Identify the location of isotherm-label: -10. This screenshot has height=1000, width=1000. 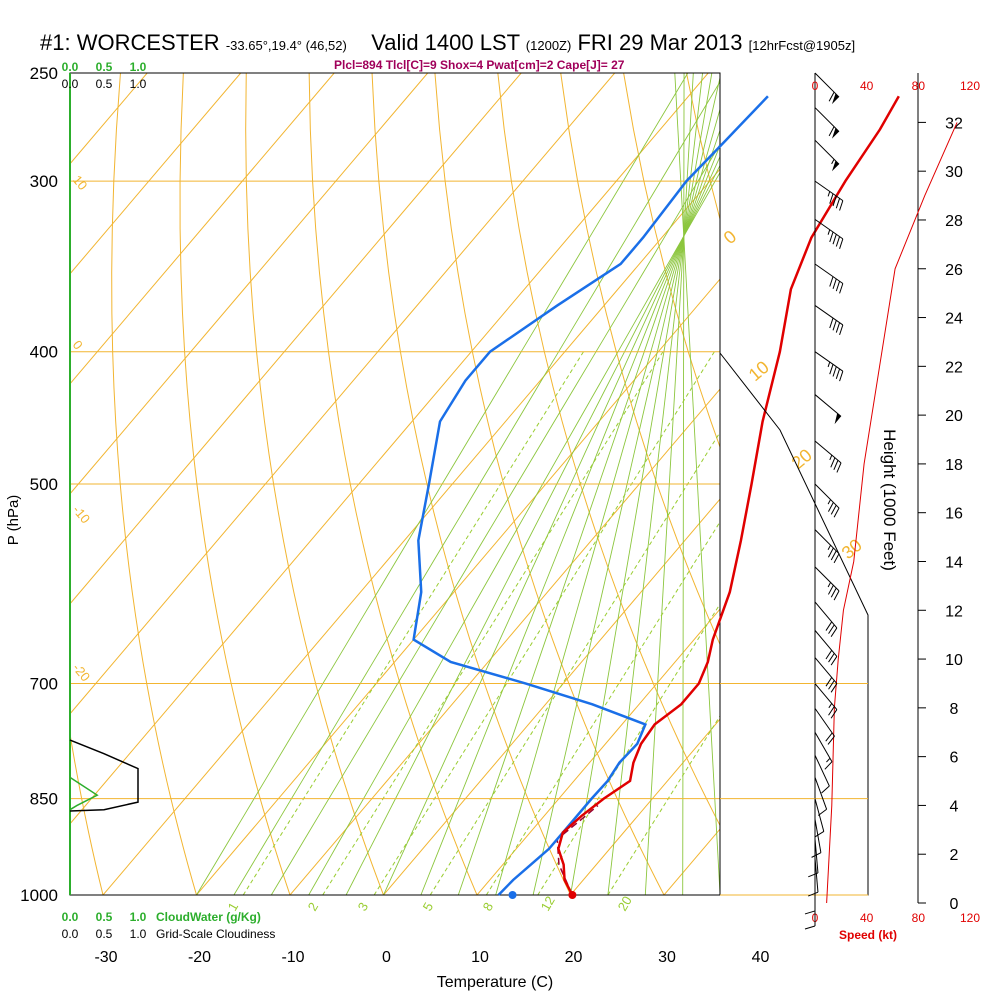
(82, 514).